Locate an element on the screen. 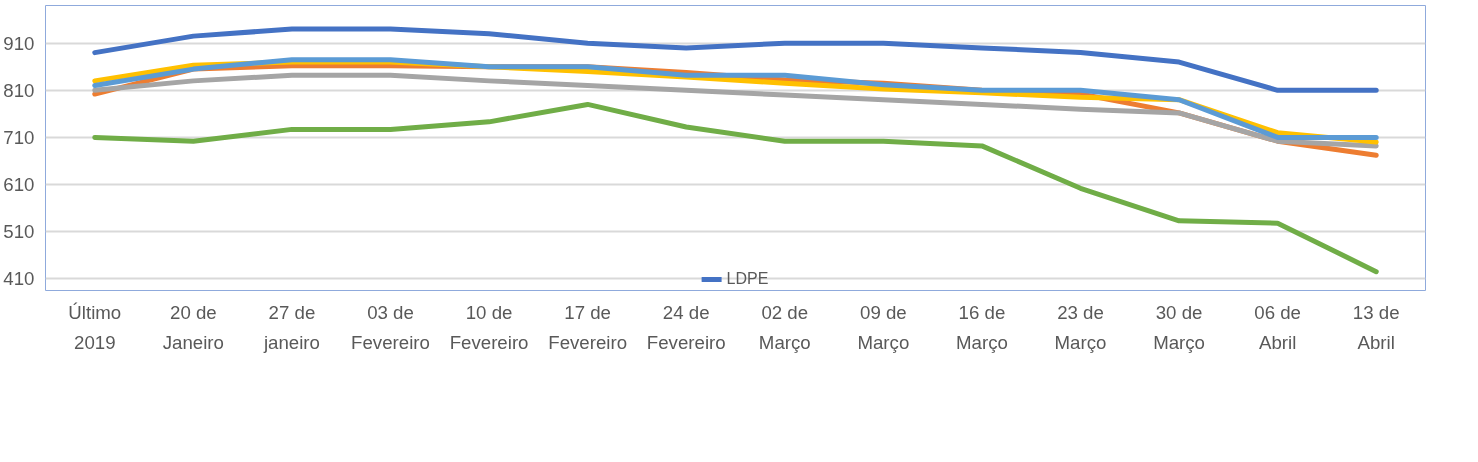 Image resolution: width=1478 pixels, height=462 pixels. category-label: 09 de Março is located at coordinates (883, 327).